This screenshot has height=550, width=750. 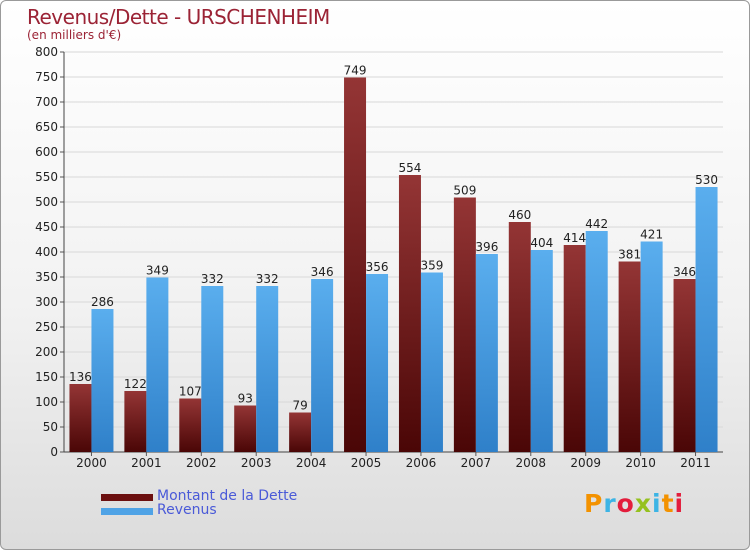 What do you see at coordinates (421, 463) in the screenshot?
I see `x-tick-label: 2006` at bounding box center [421, 463].